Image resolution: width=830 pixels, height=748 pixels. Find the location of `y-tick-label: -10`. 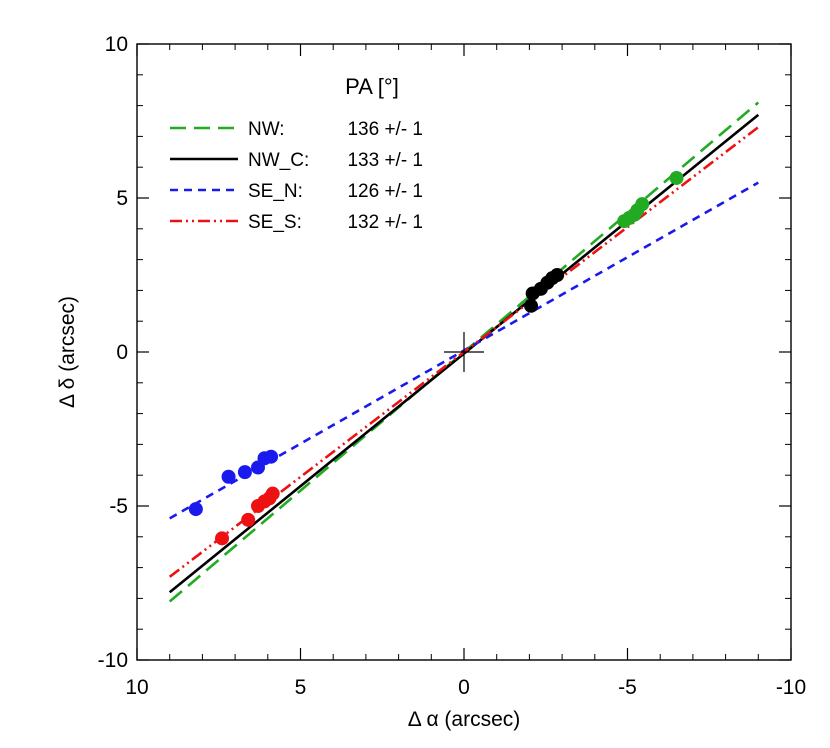

y-tick-label: -10 is located at coordinates (113, 660).